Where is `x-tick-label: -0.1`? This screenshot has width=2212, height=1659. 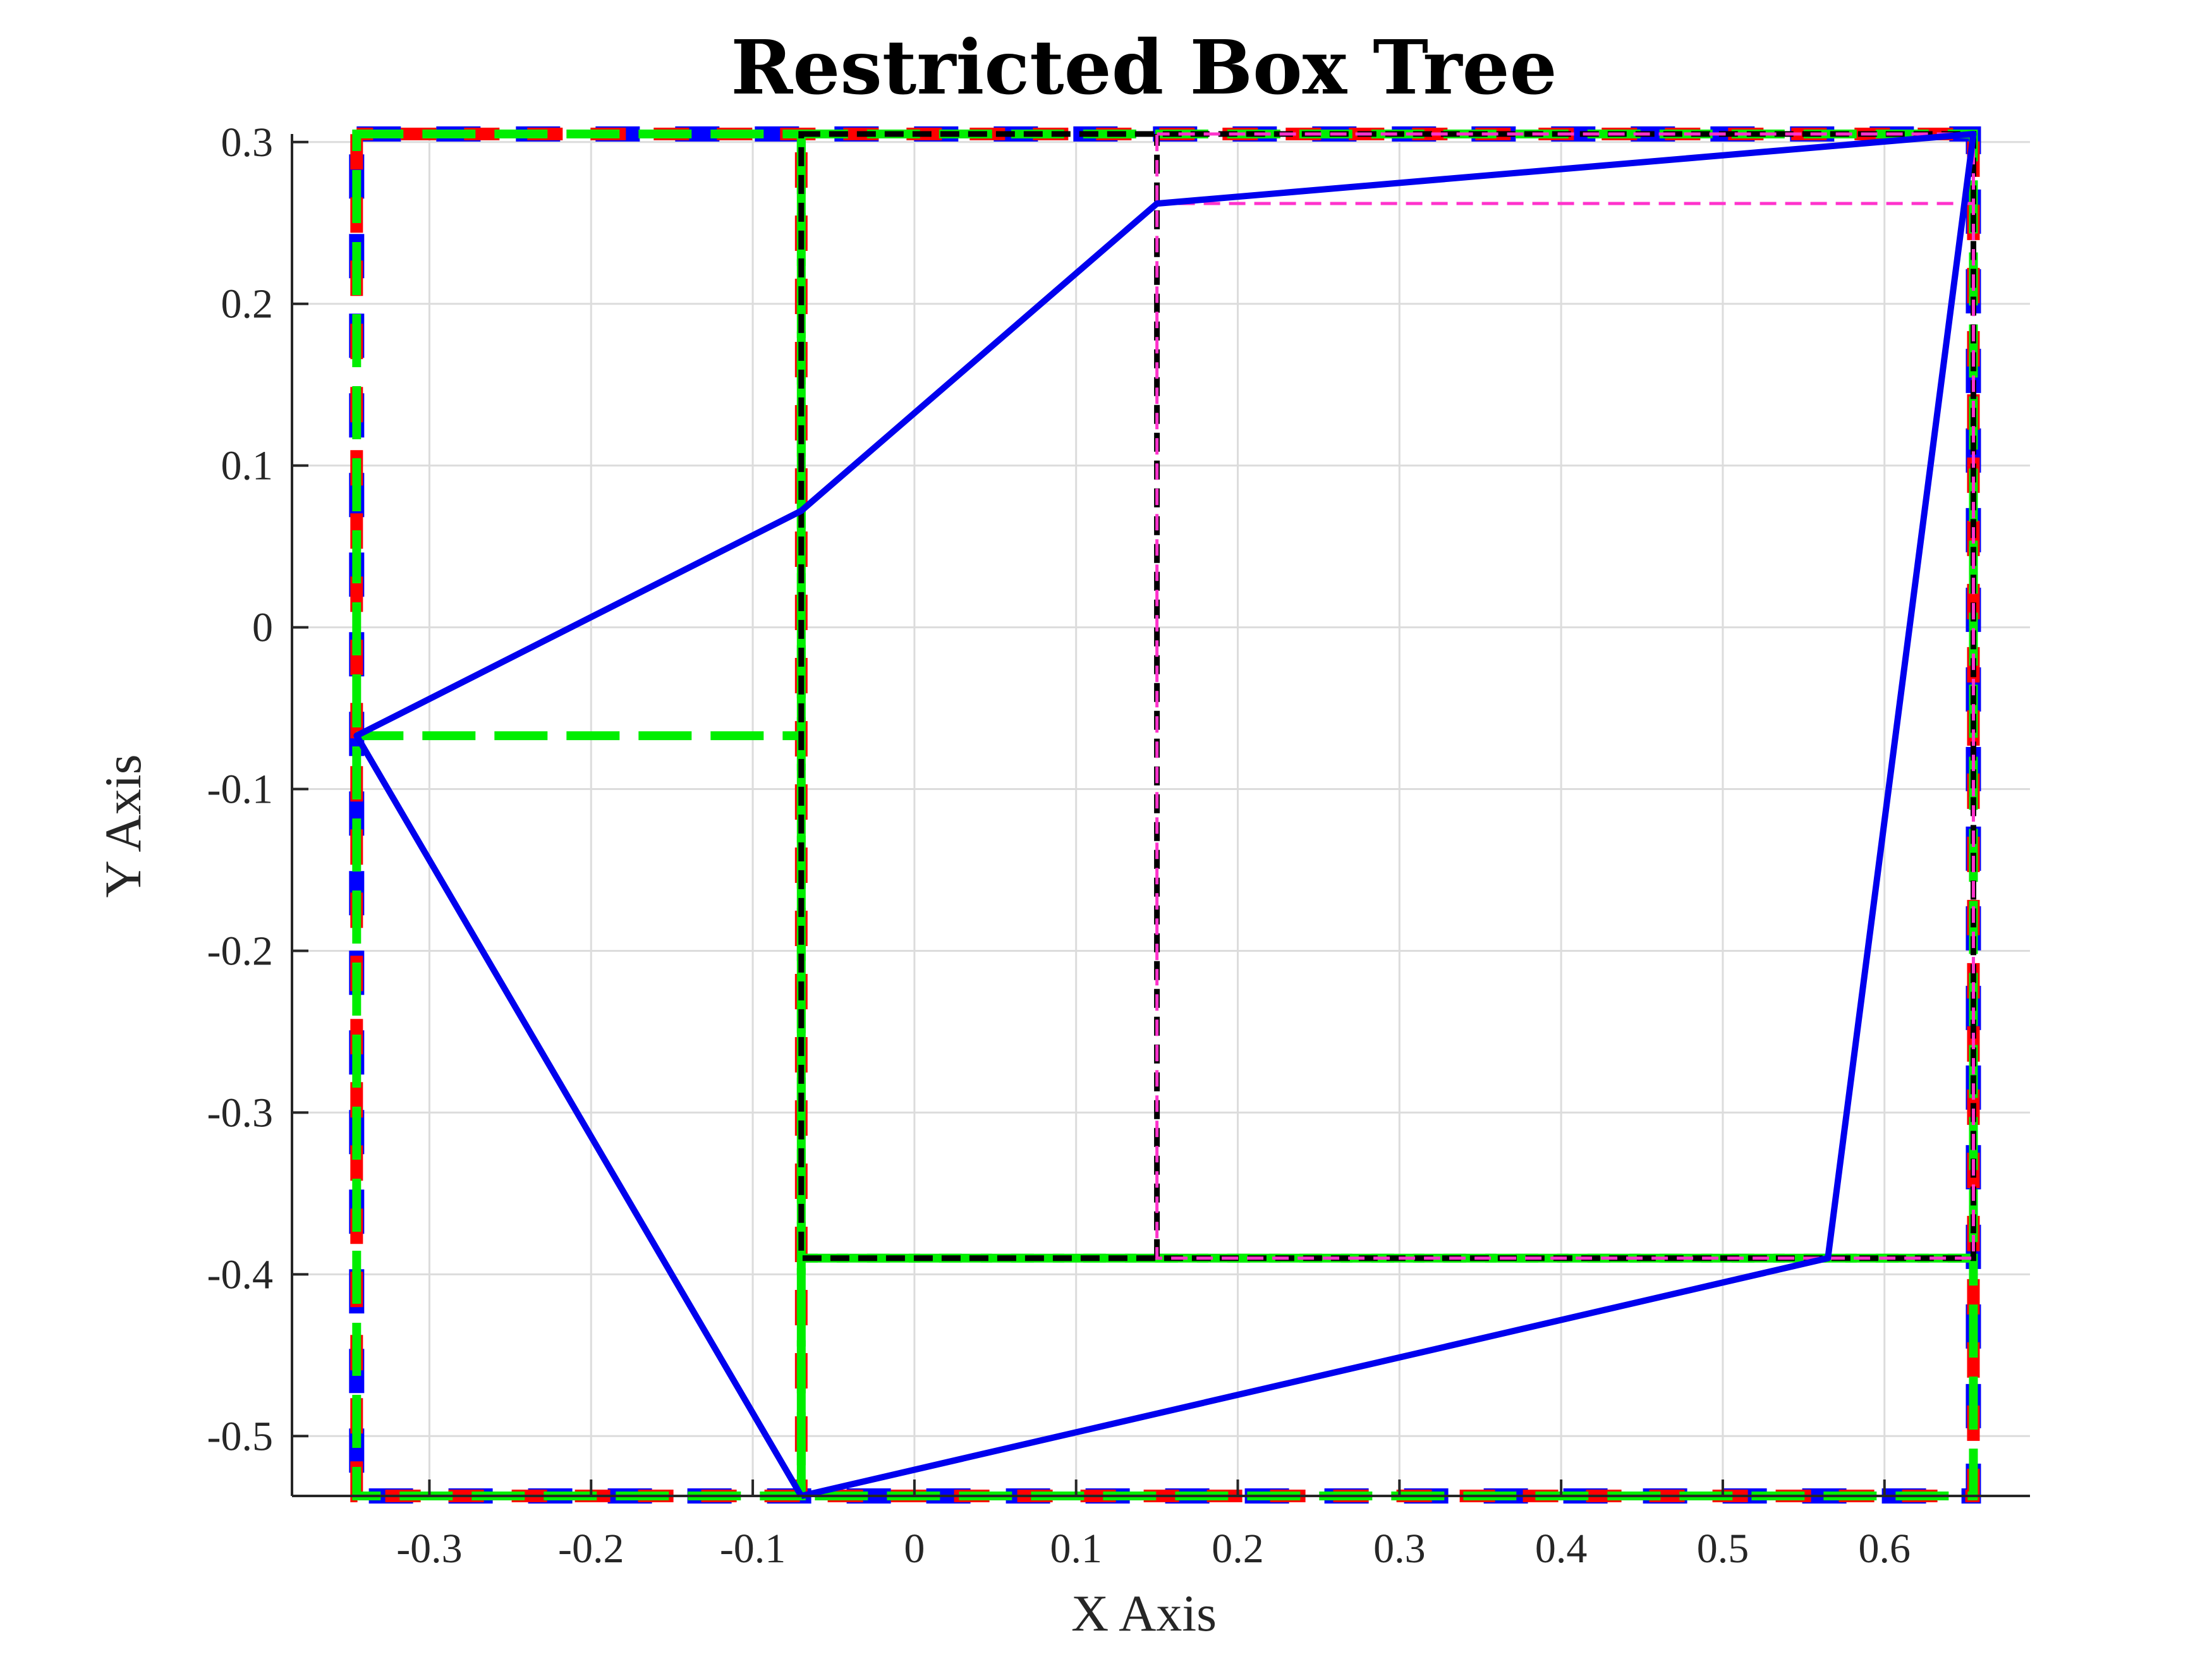 x-tick-label: -0.1 is located at coordinates (753, 1549).